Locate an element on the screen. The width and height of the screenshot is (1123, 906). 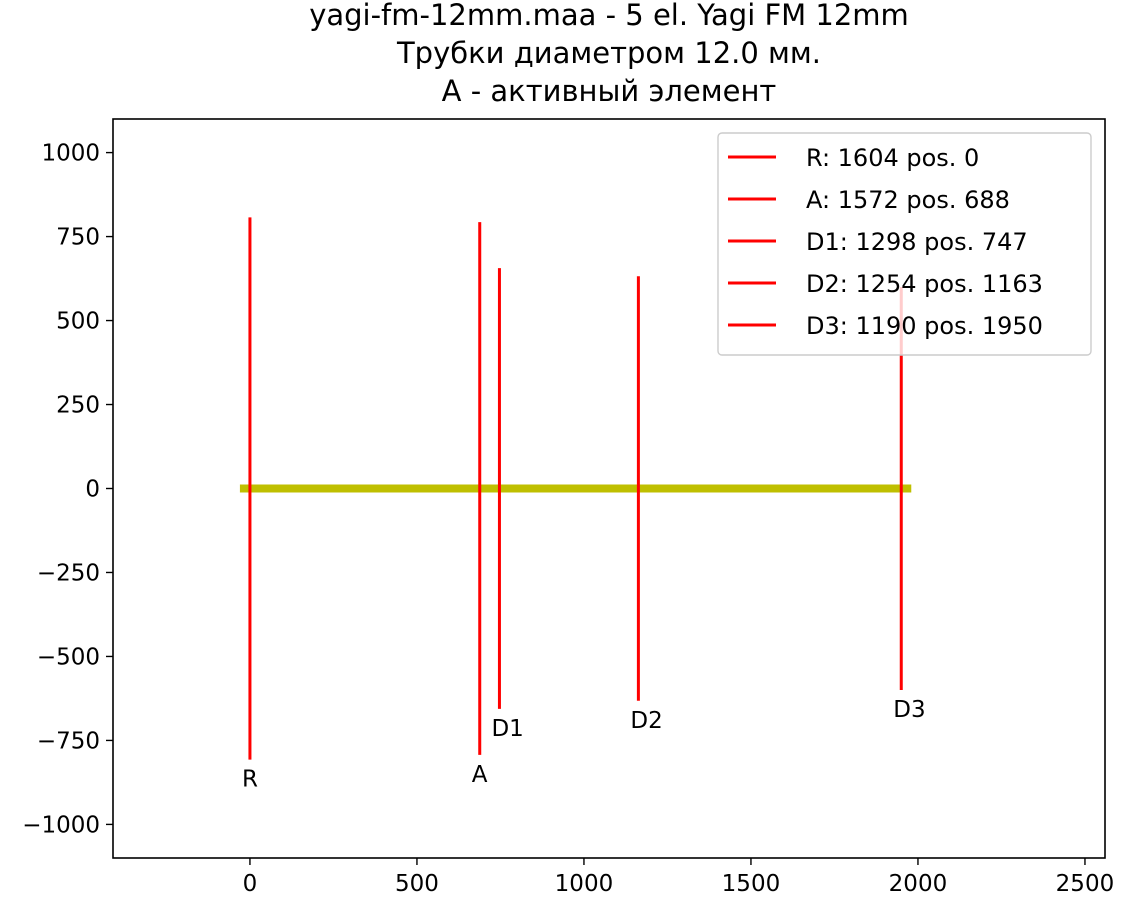
y-tick-label: −500 is located at coordinates (68, 657).